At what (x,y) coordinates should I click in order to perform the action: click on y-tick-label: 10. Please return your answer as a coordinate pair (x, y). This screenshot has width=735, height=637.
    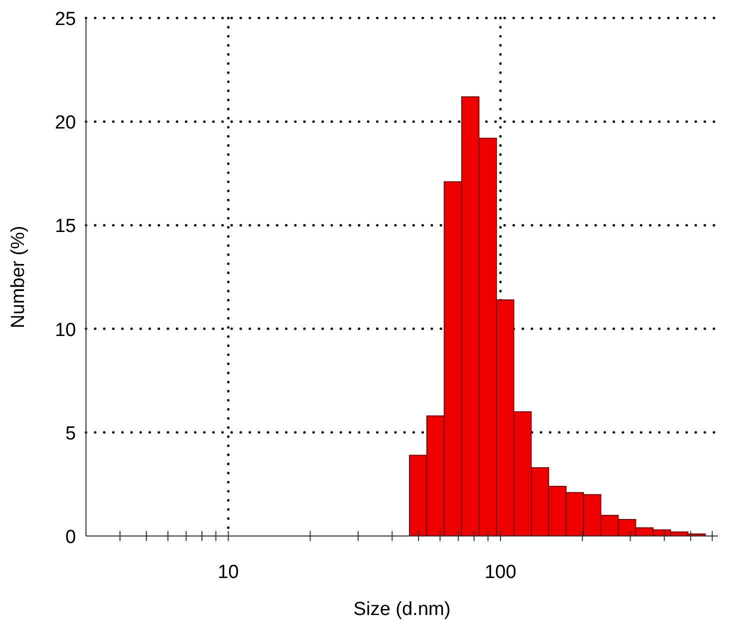
    Looking at the image, I should click on (65, 330).